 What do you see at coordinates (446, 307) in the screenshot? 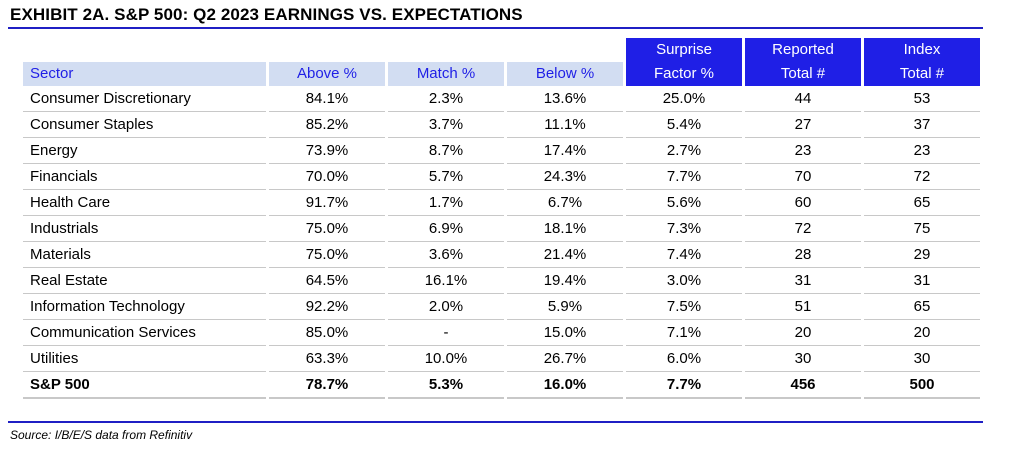
I see `match-cell: 2.0%` at bounding box center [446, 307].